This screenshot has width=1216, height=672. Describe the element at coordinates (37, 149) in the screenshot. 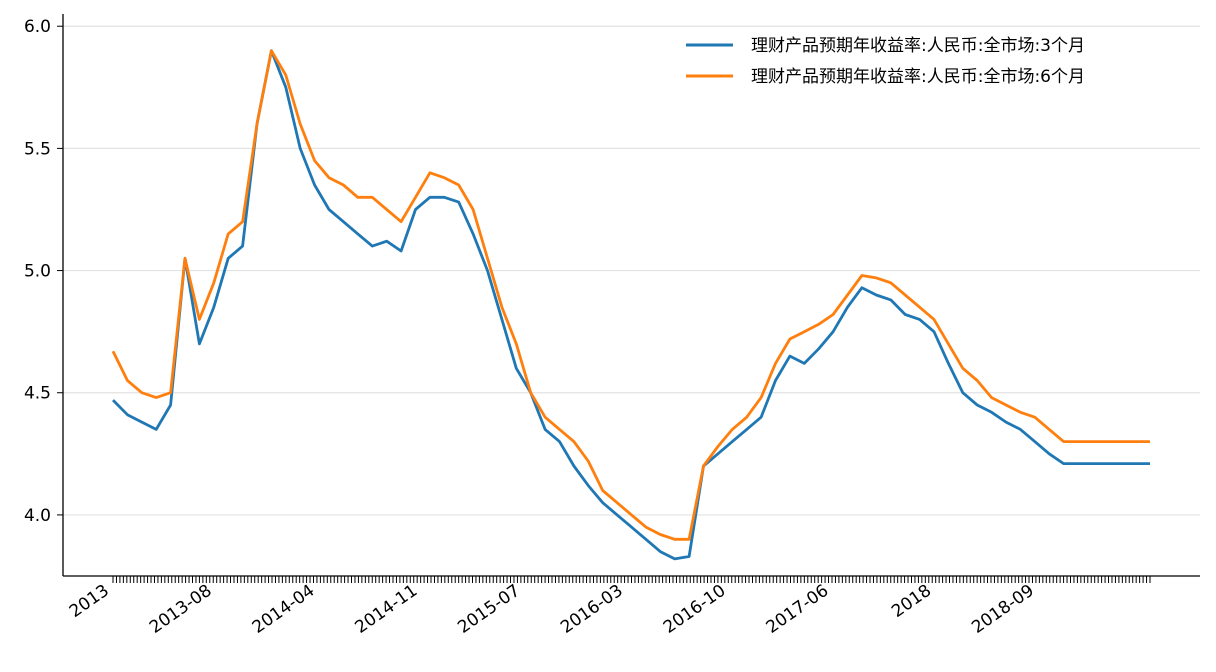

I see `y-tick-label: 5.5` at that location.